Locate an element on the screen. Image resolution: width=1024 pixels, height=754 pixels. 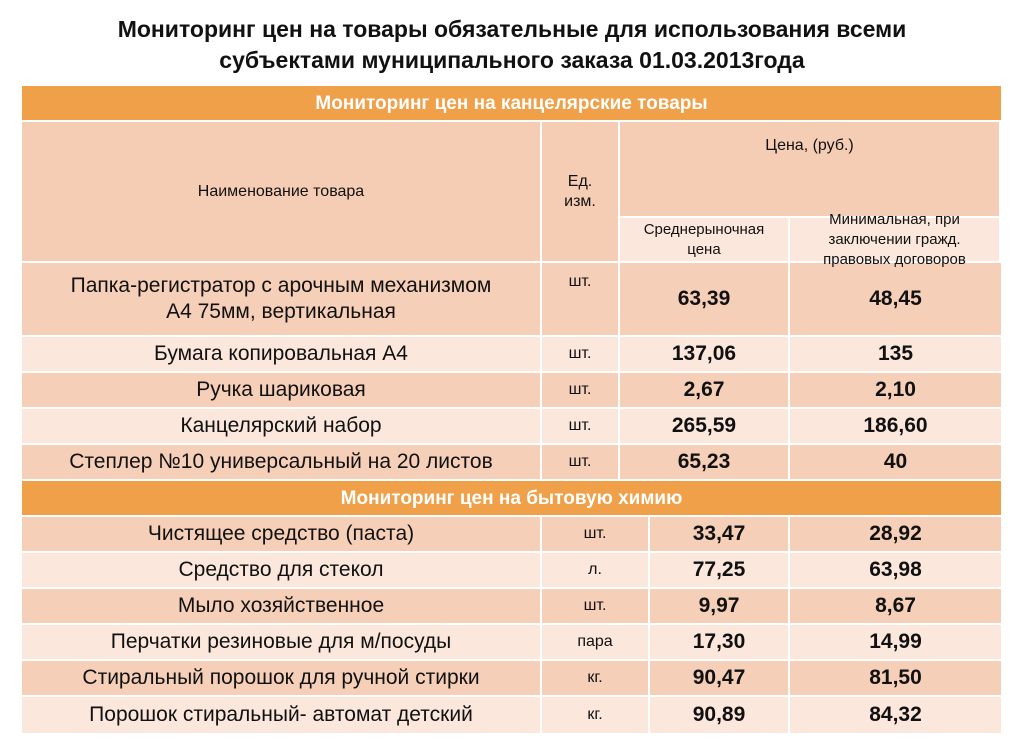
header-name: Наименование товара is located at coordinates (282, 192).